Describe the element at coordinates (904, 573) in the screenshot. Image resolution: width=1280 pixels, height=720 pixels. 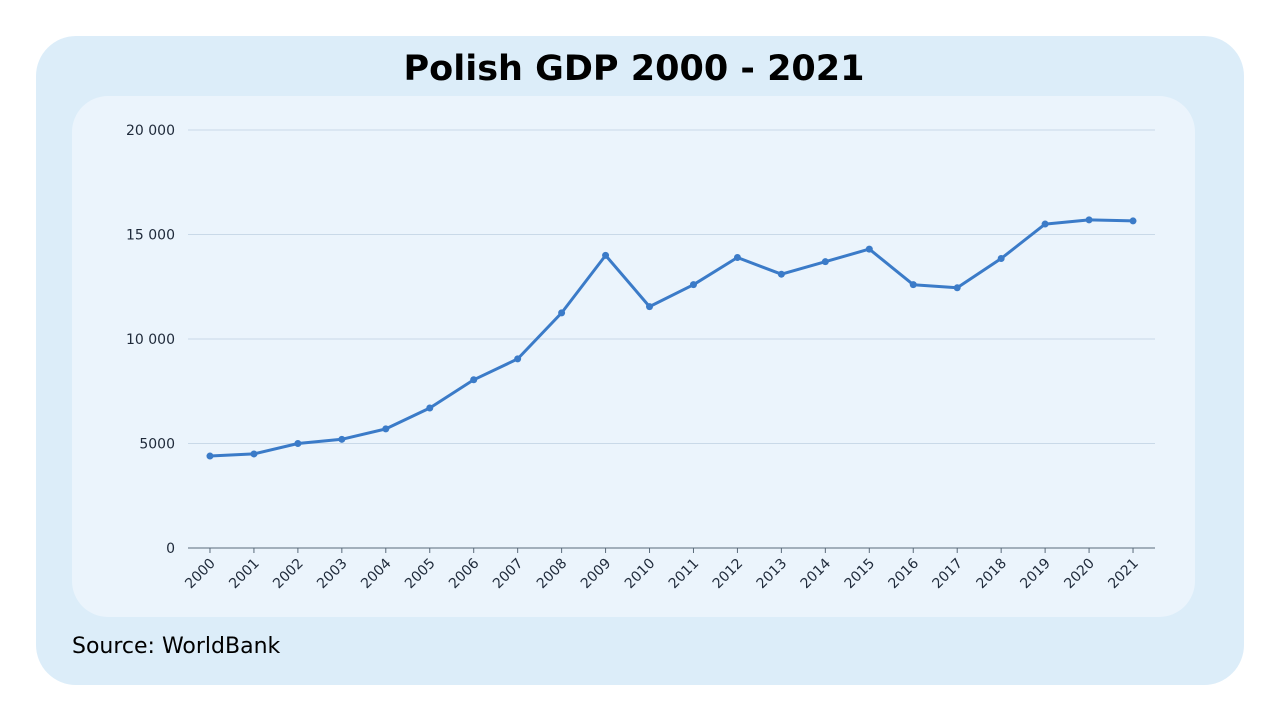
I see `x-tick-label: 2016` at that location.